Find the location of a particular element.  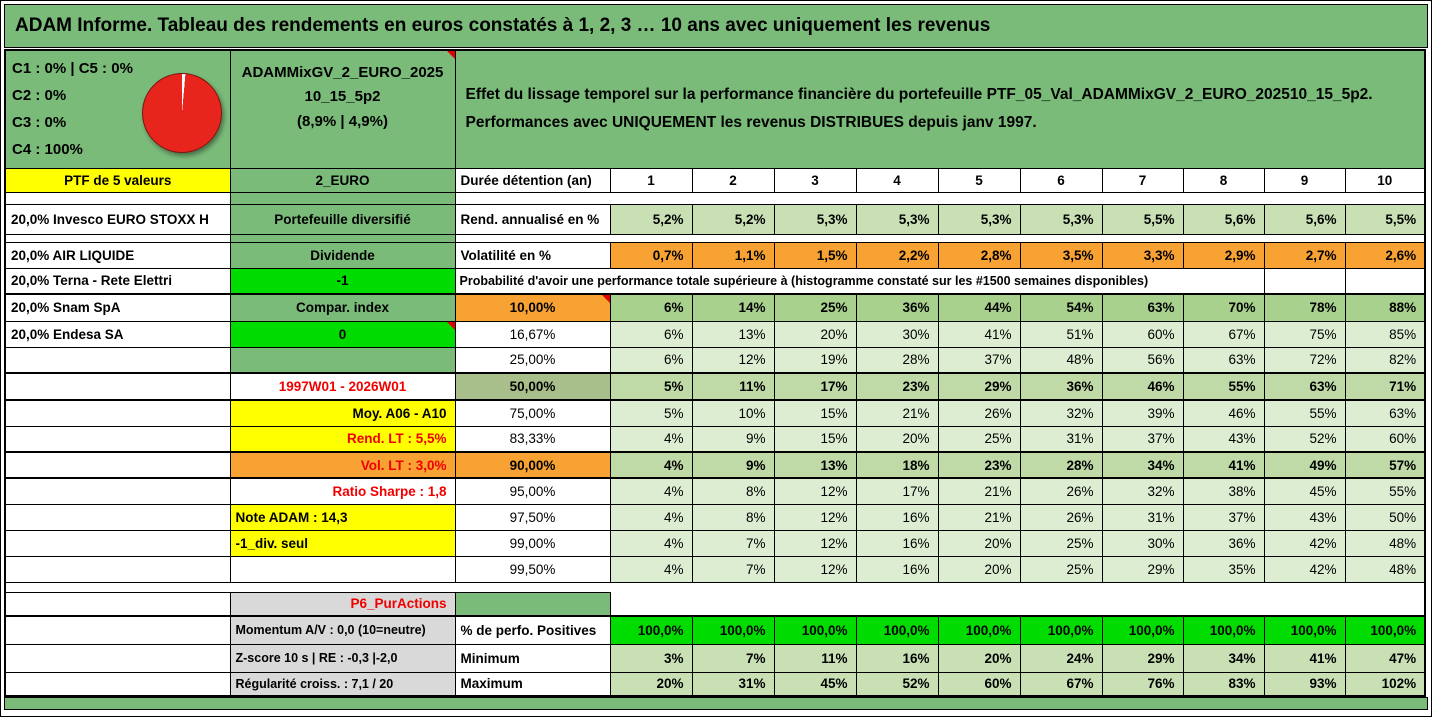

value-cell: 75% is located at coordinates (1304, 334).